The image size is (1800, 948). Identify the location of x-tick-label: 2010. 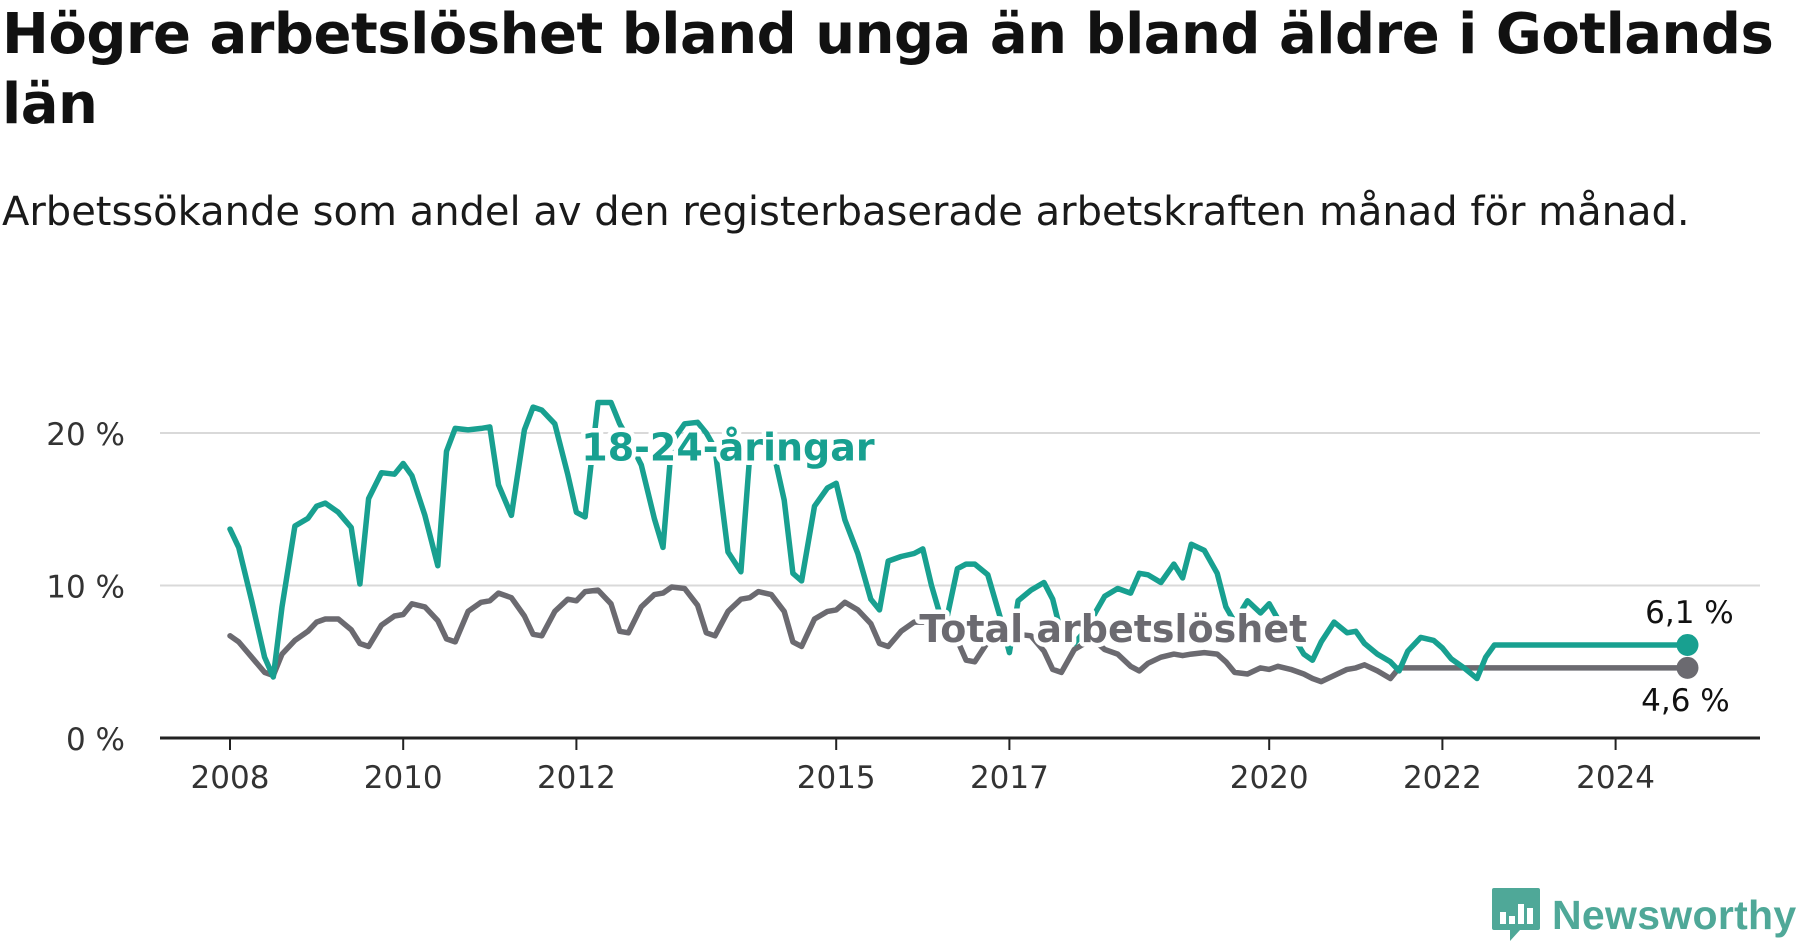
(403, 778).